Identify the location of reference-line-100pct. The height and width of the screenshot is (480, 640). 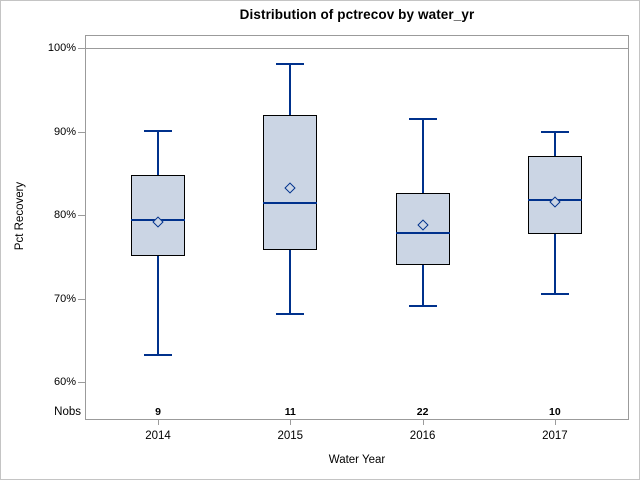
(357, 48).